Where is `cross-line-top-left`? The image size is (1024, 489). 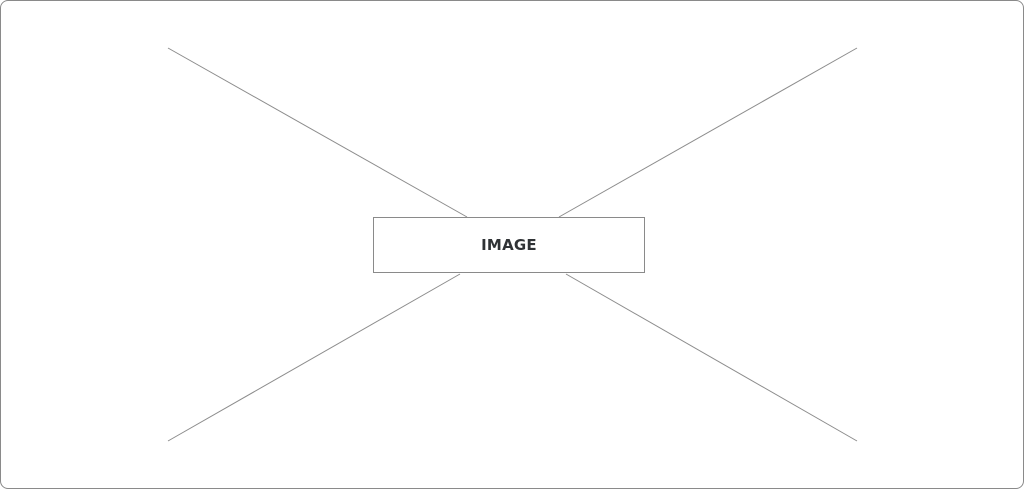 cross-line-top-left is located at coordinates (317, 132).